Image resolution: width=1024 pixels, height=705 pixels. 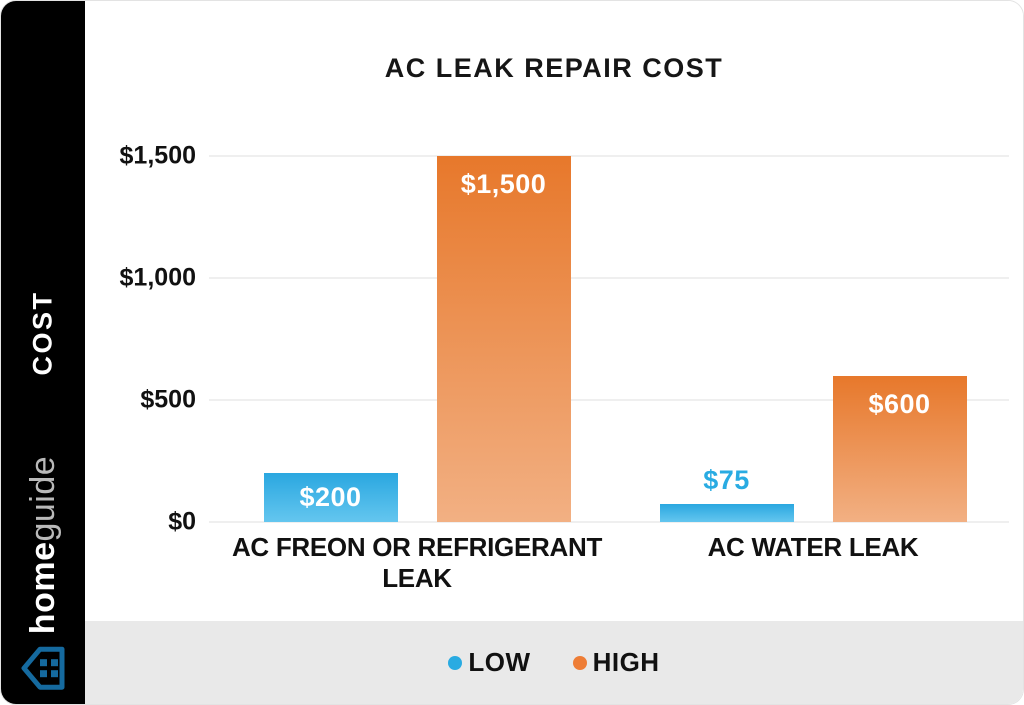 What do you see at coordinates (43, 588) in the screenshot?
I see `brand-home-text: home` at bounding box center [43, 588].